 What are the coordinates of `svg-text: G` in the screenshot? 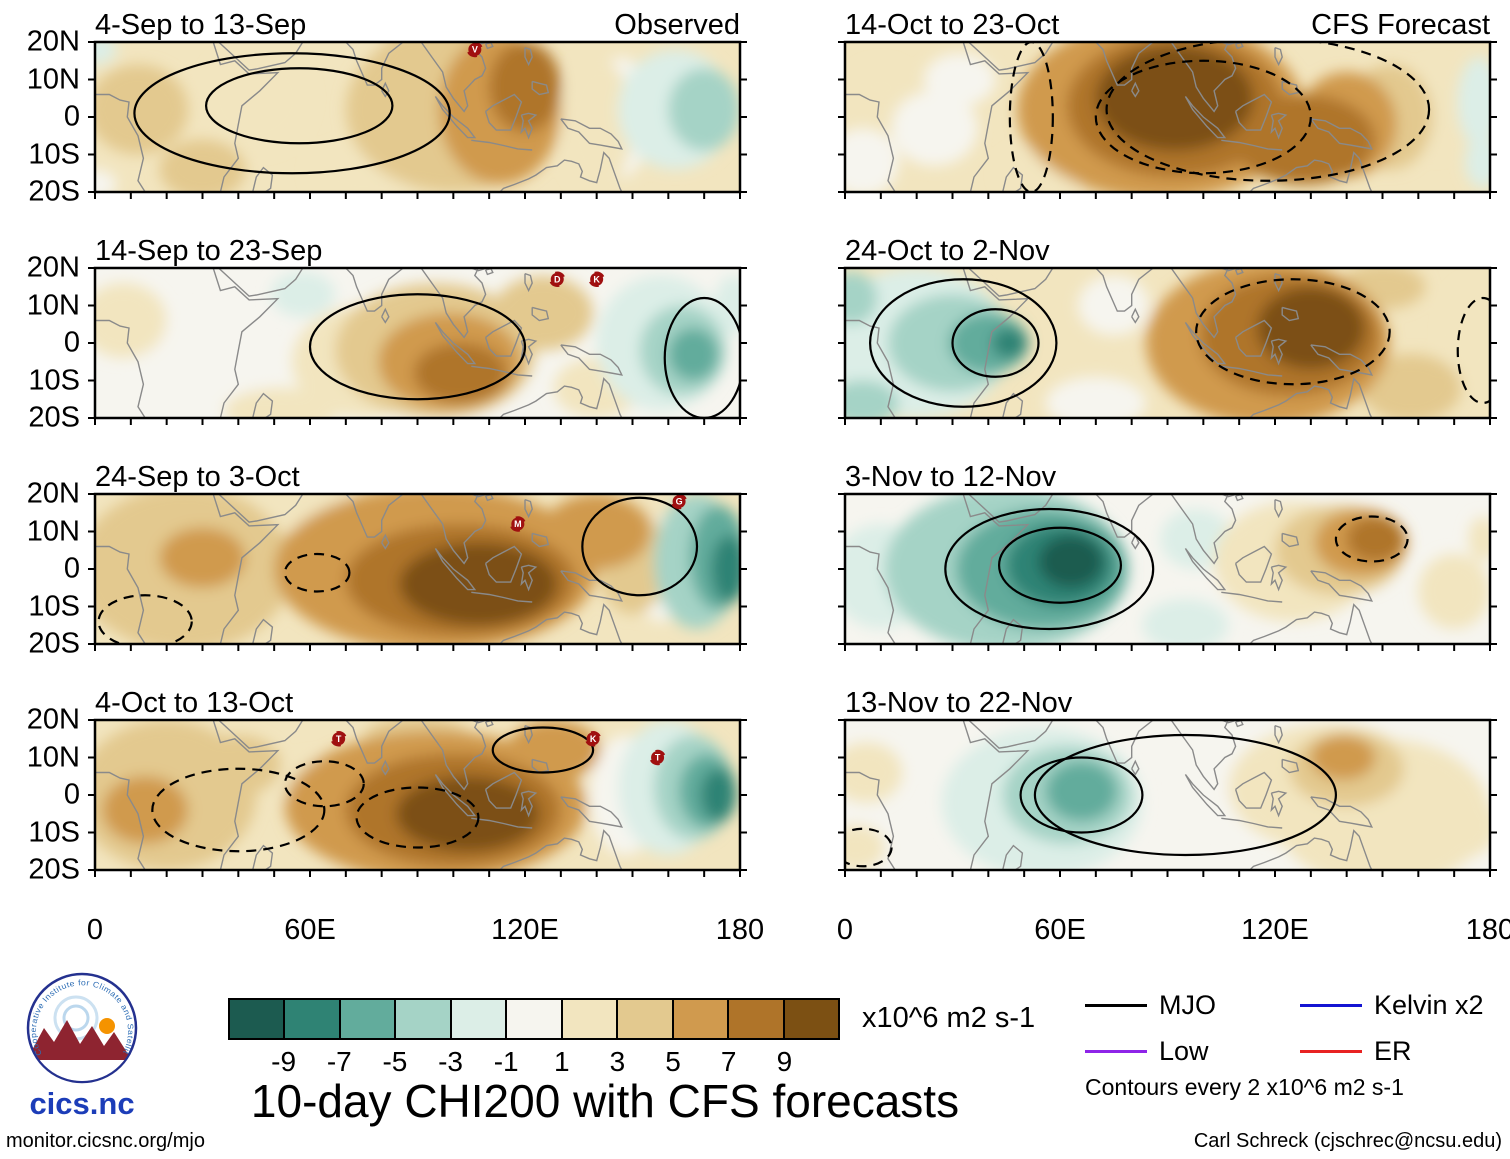 It's located at (679, 502).